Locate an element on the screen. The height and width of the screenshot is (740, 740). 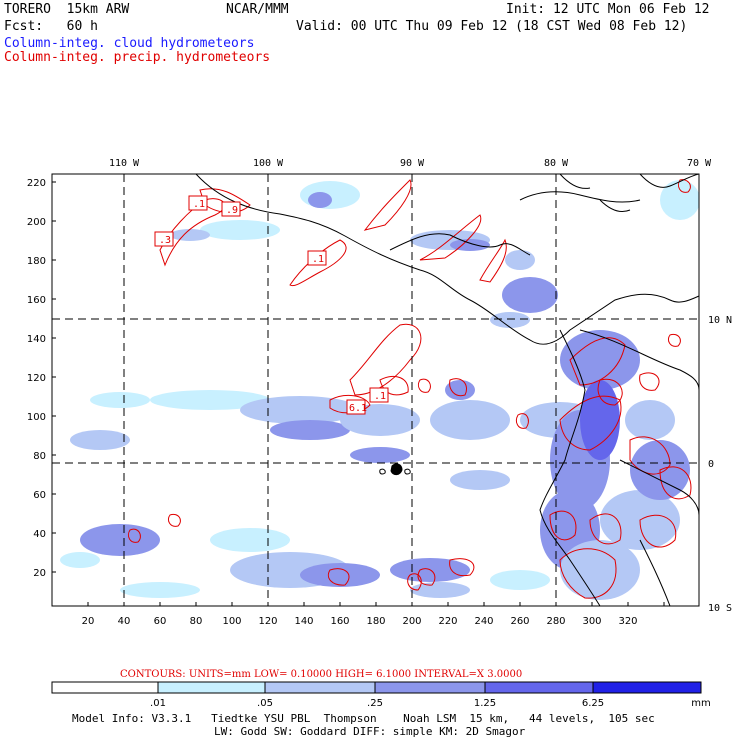
x-tick: 160 is located at coordinates (339, 621).